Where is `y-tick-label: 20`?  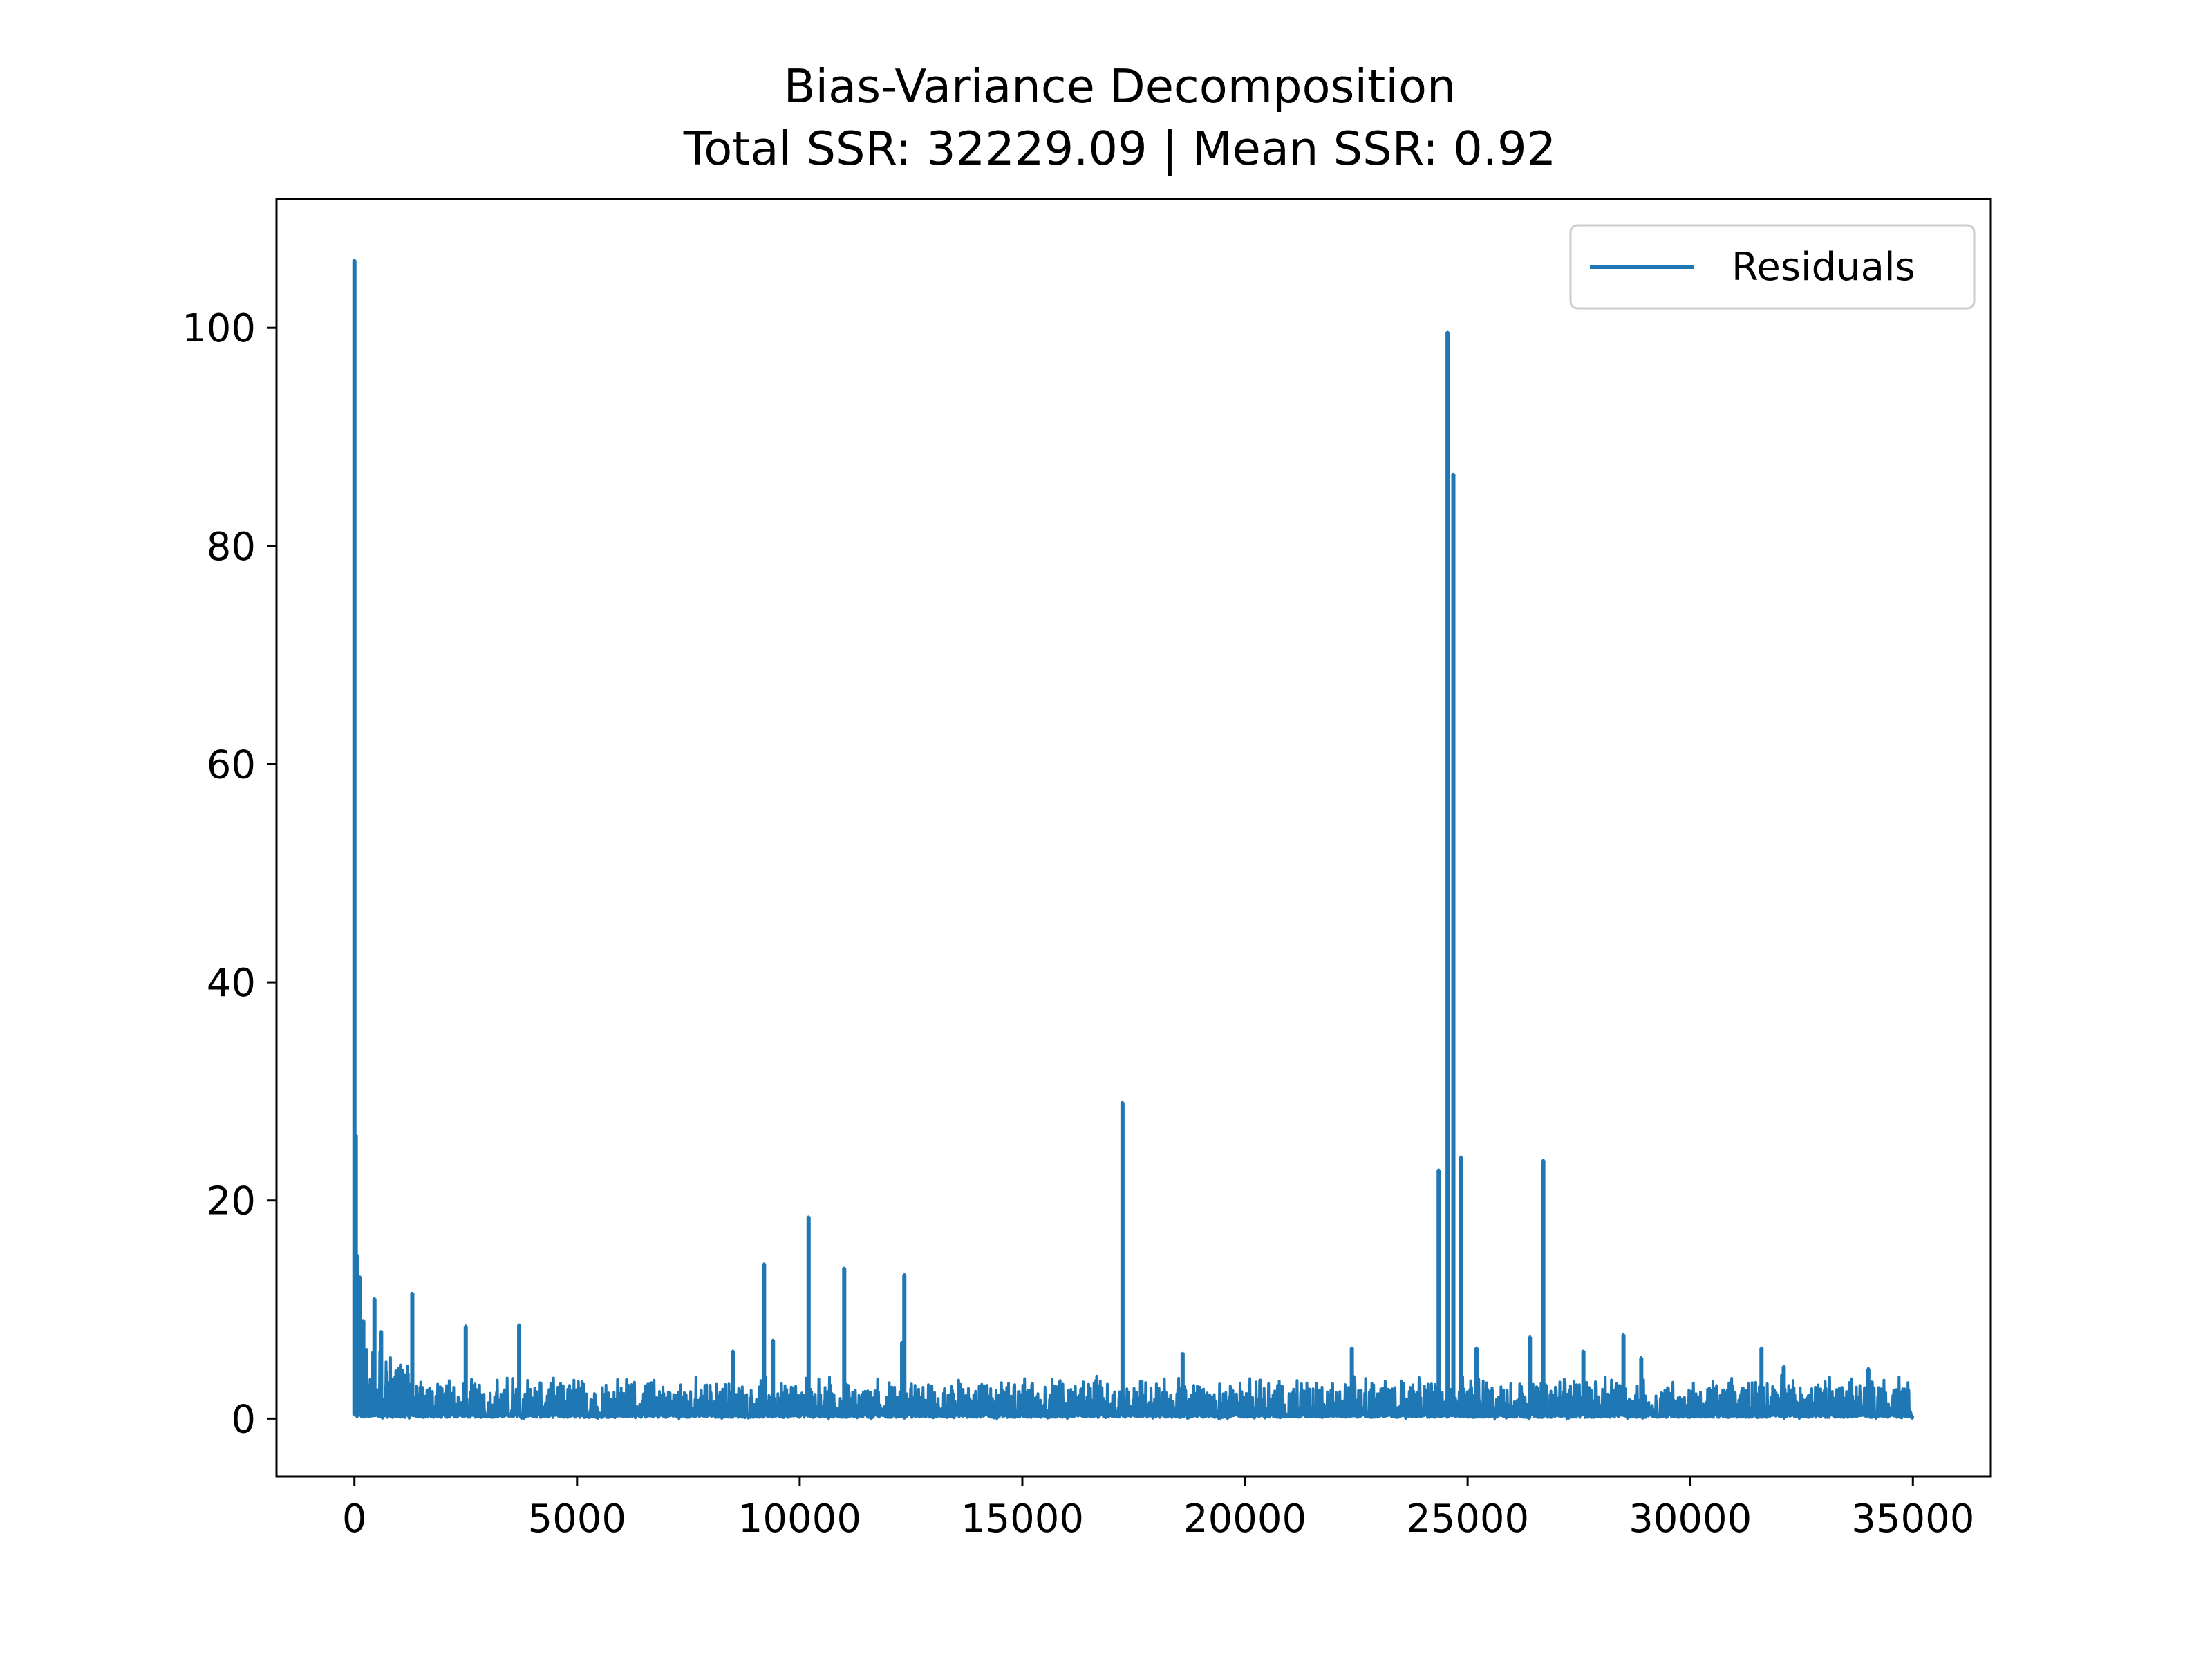
y-tick-label: 20 is located at coordinates (232, 1201).